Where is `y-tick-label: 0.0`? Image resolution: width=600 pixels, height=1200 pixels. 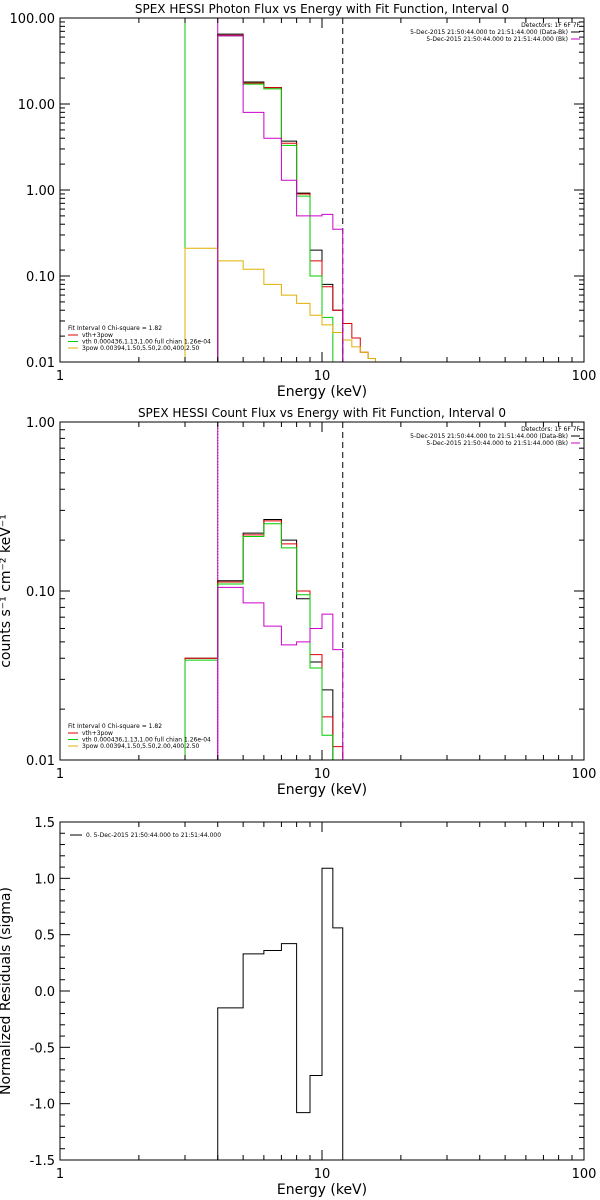
y-tick-label: 0.0 is located at coordinates (44, 992).